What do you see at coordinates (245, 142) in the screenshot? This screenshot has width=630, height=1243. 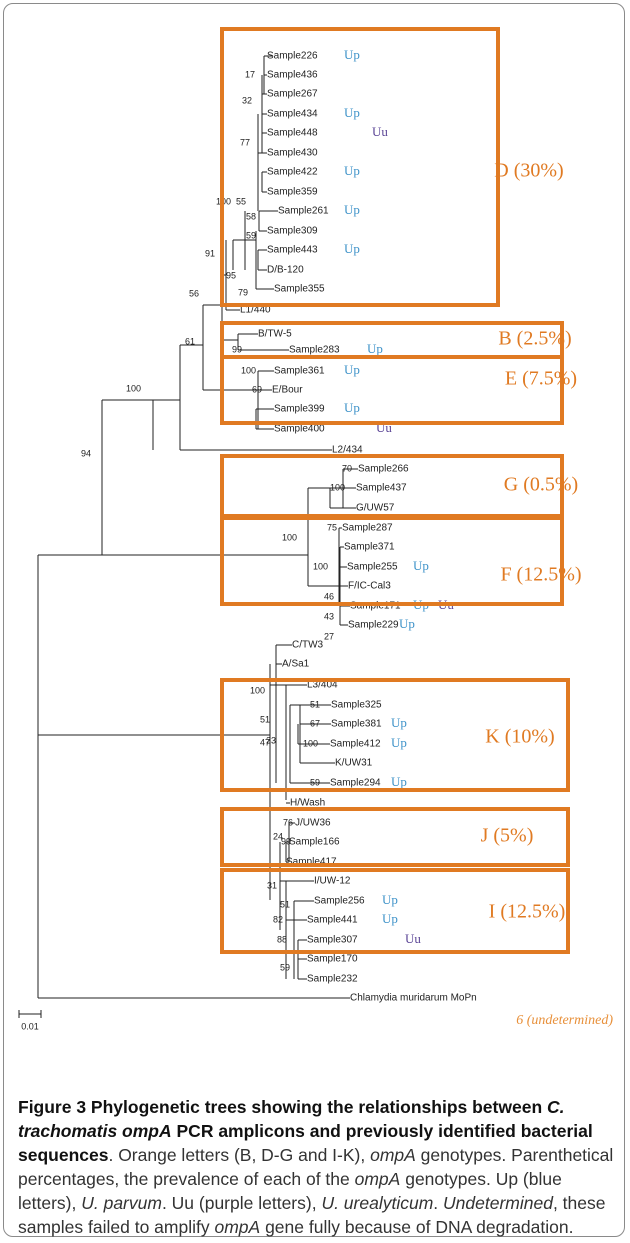 I see `bootstrap-value: 77` at bounding box center [245, 142].